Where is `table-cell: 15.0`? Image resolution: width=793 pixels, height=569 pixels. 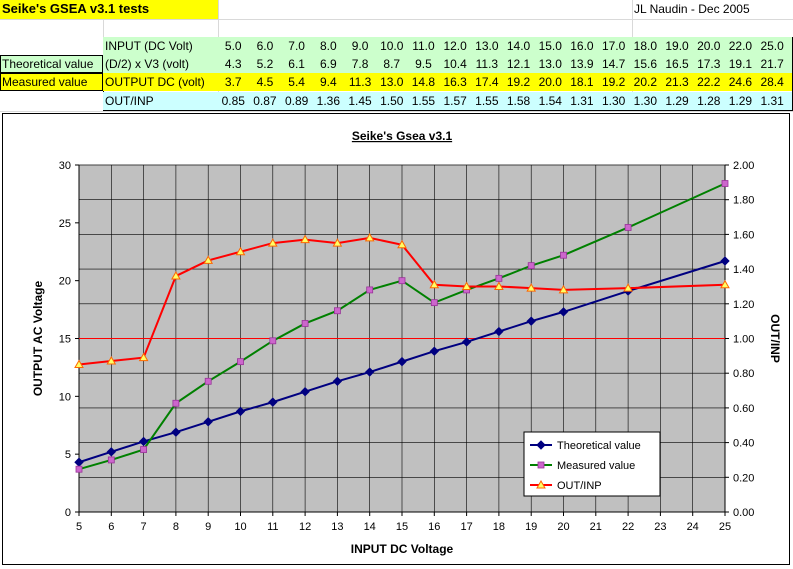 table-cell: 15.0 is located at coordinates (550, 46).